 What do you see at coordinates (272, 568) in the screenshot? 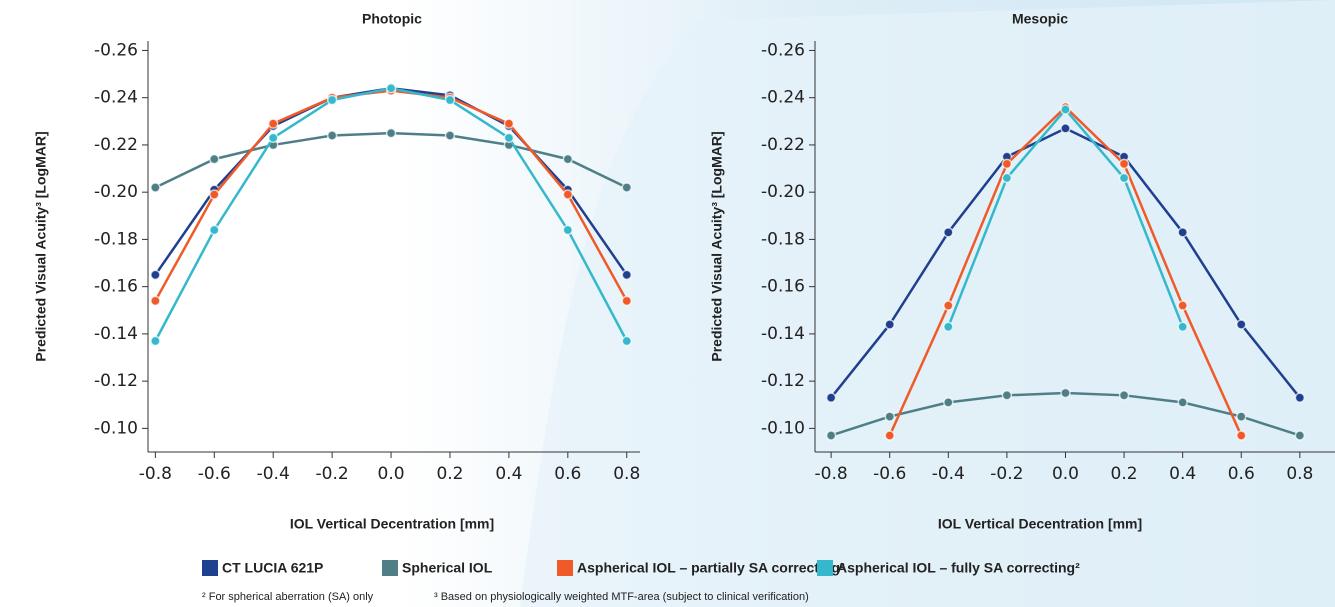
I see `legend-label: CT LUCIA 621P` at bounding box center [272, 568].